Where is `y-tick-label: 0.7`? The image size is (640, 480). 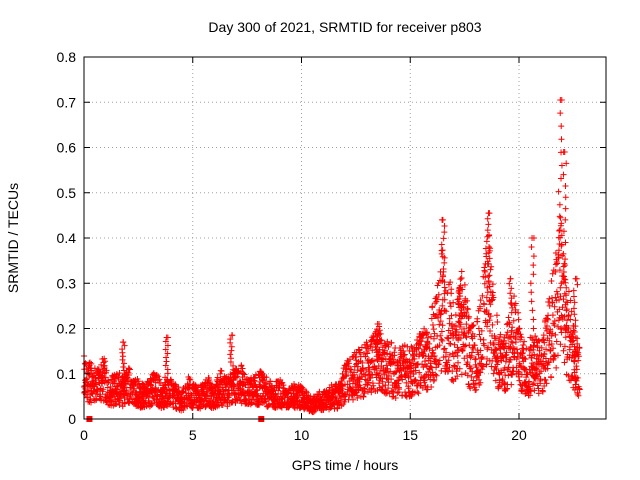
y-tick-label: 0.7 is located at coordinates (67, 102).